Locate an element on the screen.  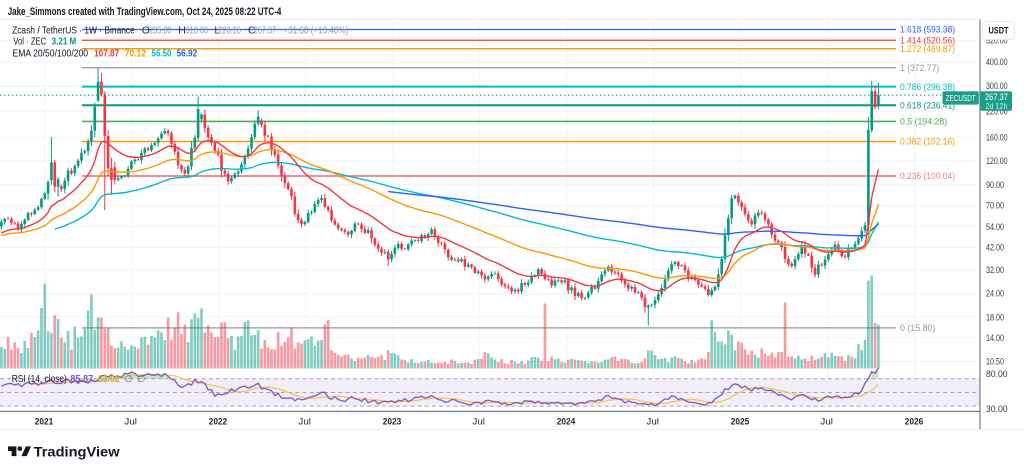
svg-text: 0.5 (194.28) is located at coordinates (923, 122).